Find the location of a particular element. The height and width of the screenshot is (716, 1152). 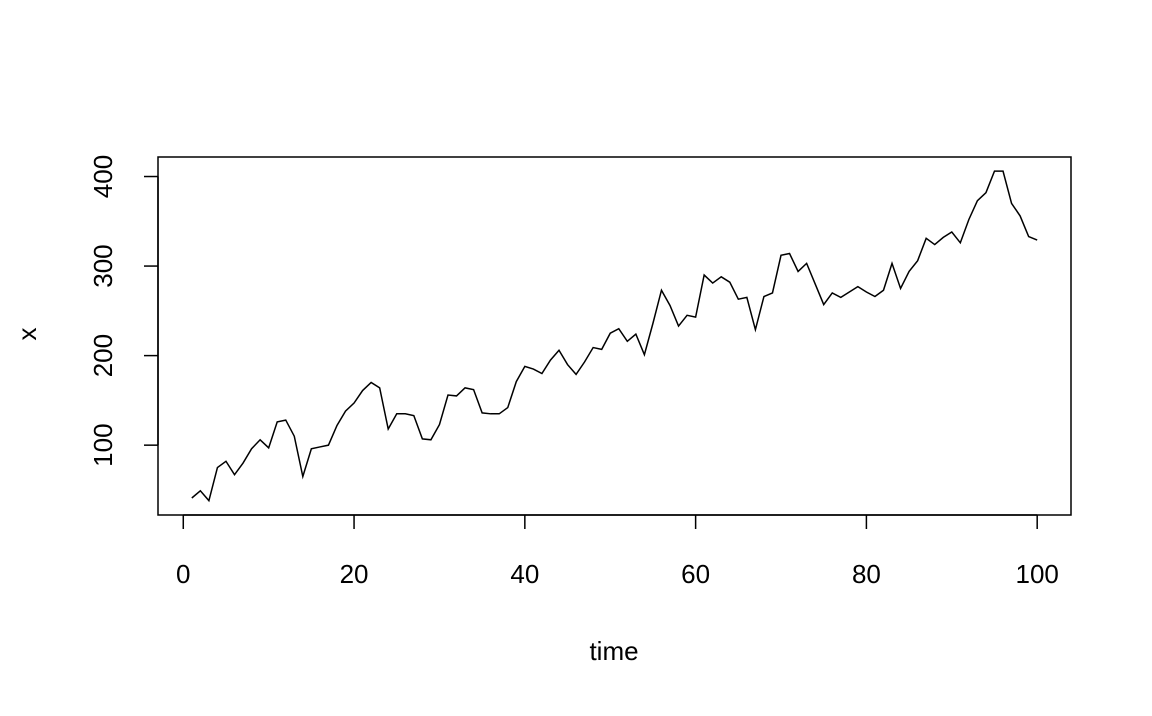

x-tick-label: 20 is located at coordinates (354, 574).